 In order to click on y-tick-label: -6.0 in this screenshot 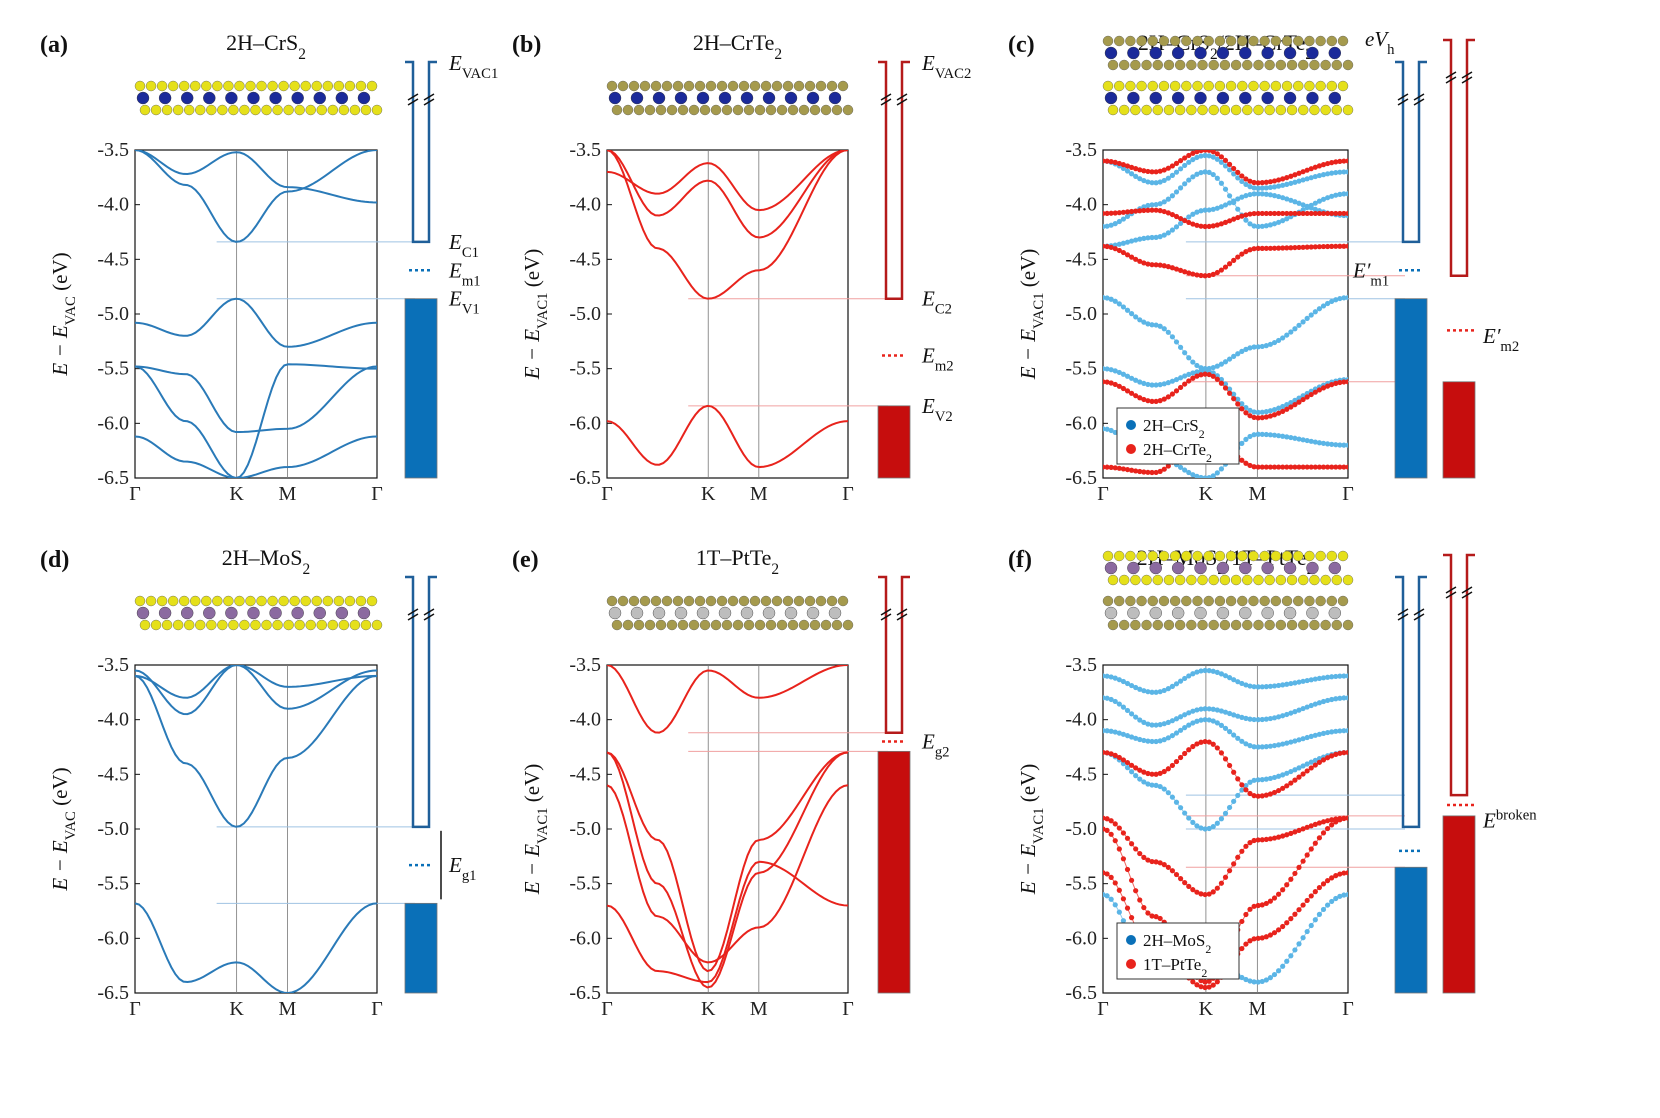, I will do `click(1081, 938)`.